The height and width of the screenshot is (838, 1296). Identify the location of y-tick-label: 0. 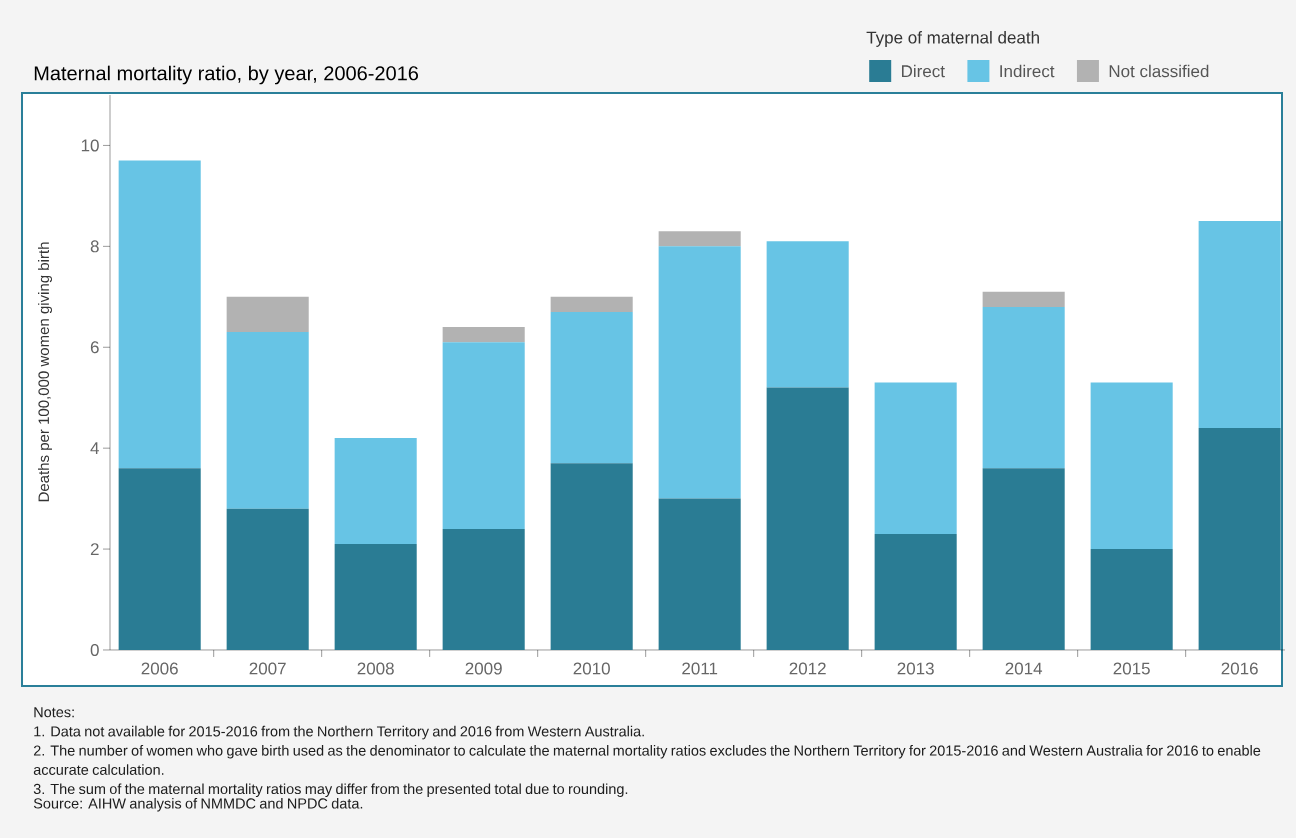
(94, 650).